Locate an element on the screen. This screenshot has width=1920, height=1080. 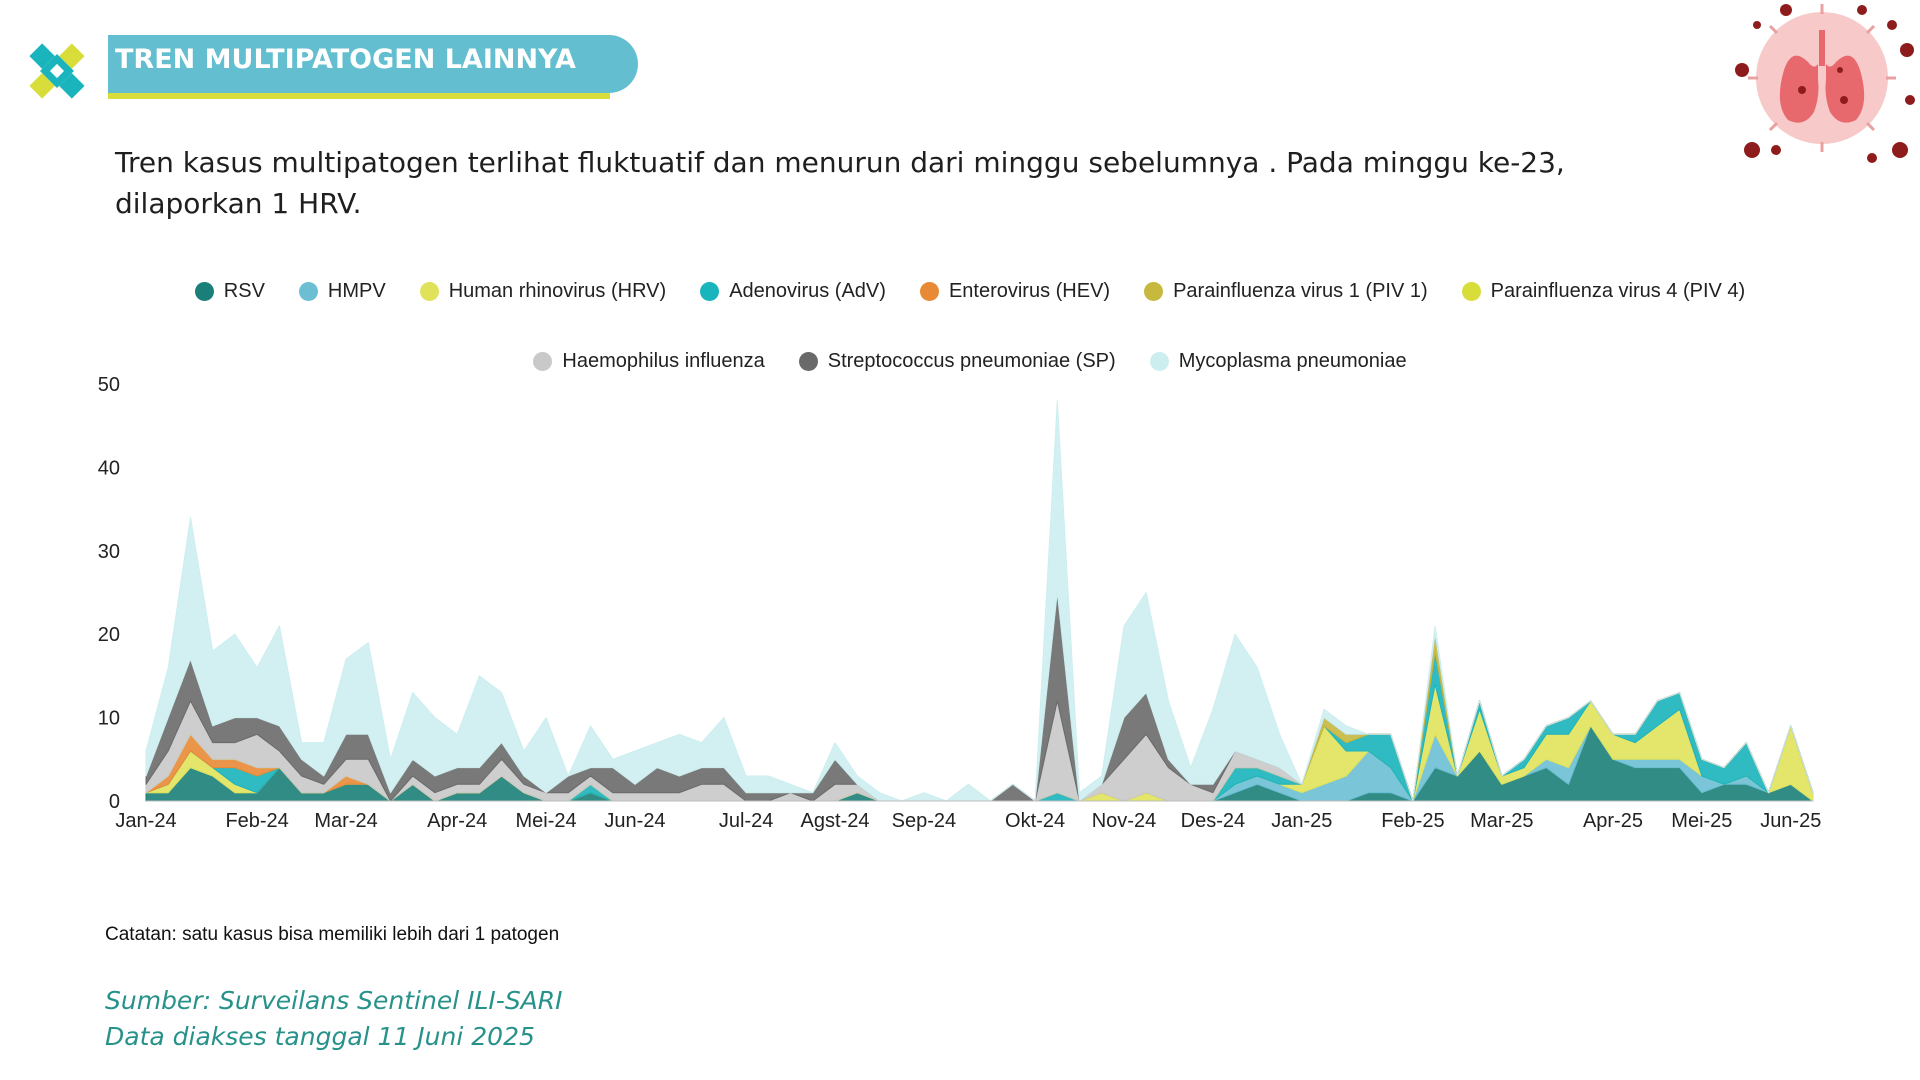
kemenkes-logo-icon is located at coordinates (57, 71).